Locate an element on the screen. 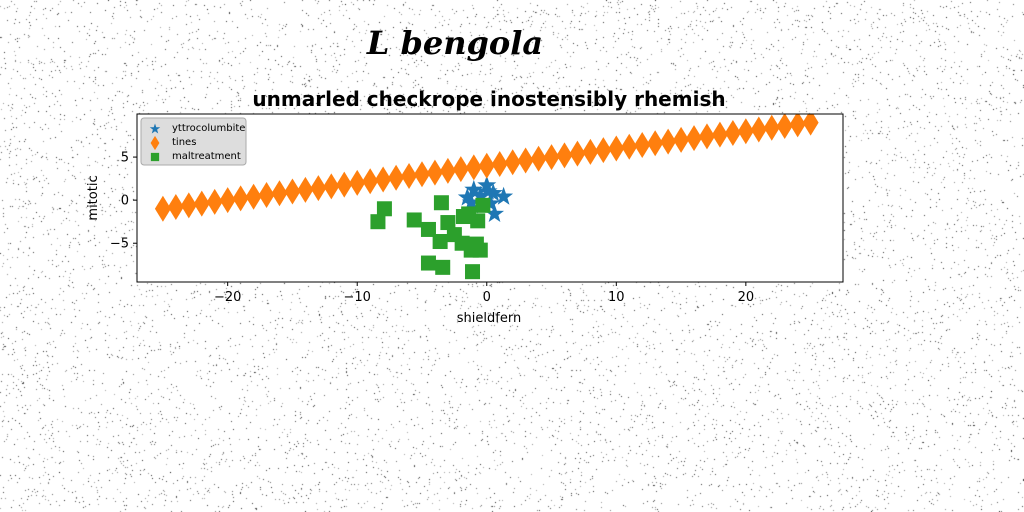 The width and height of the screenshot is (1024, 512). y-tick-label: 0 is located at coordinates (125, 201).